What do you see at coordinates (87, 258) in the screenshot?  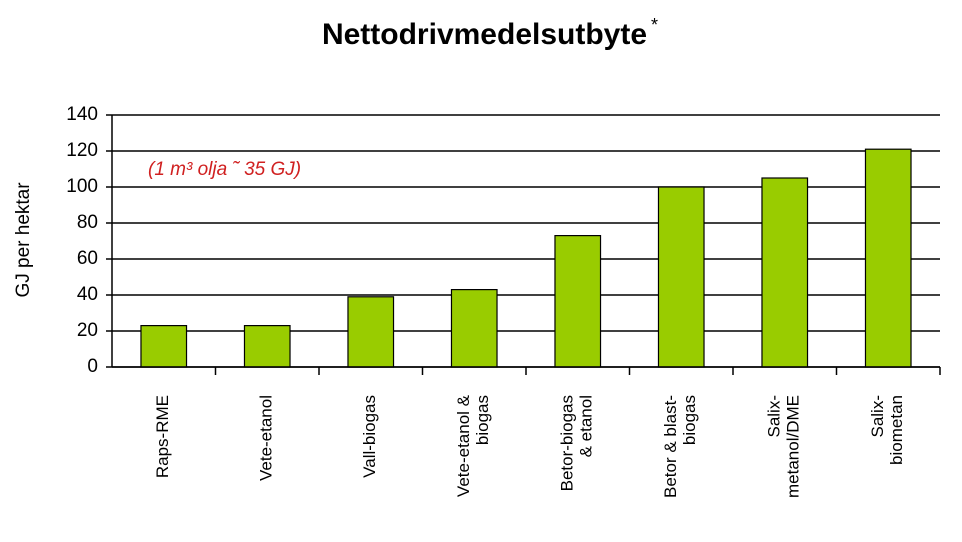 I see `y-tick-label: 60` at bounding box center [87, 258].